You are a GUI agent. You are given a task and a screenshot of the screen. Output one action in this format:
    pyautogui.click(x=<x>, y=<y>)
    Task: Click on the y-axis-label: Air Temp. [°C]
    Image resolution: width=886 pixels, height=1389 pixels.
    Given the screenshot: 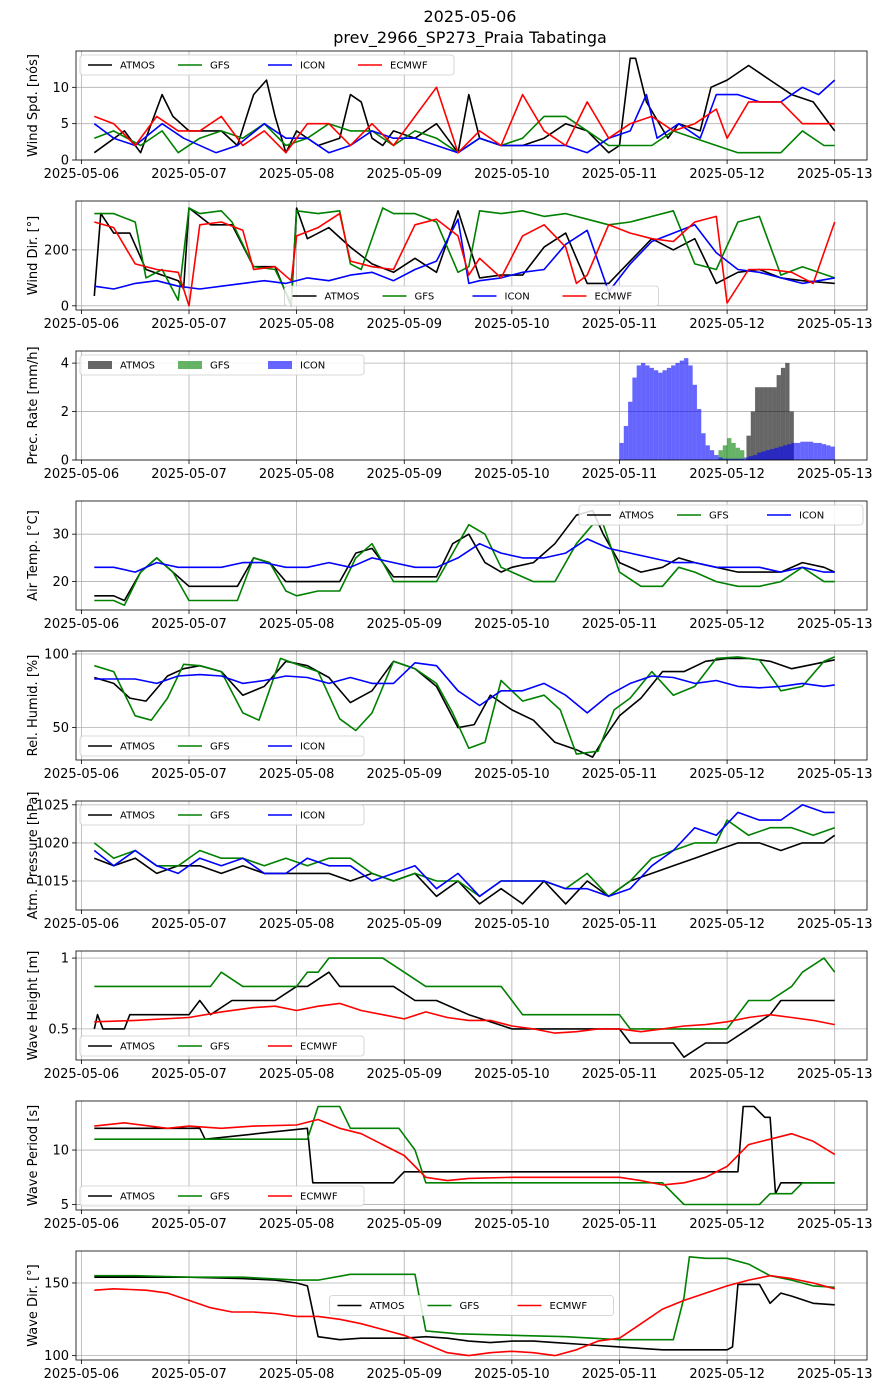 What is the action you would take?
    pyautogui.click(x=33, y=555)
    